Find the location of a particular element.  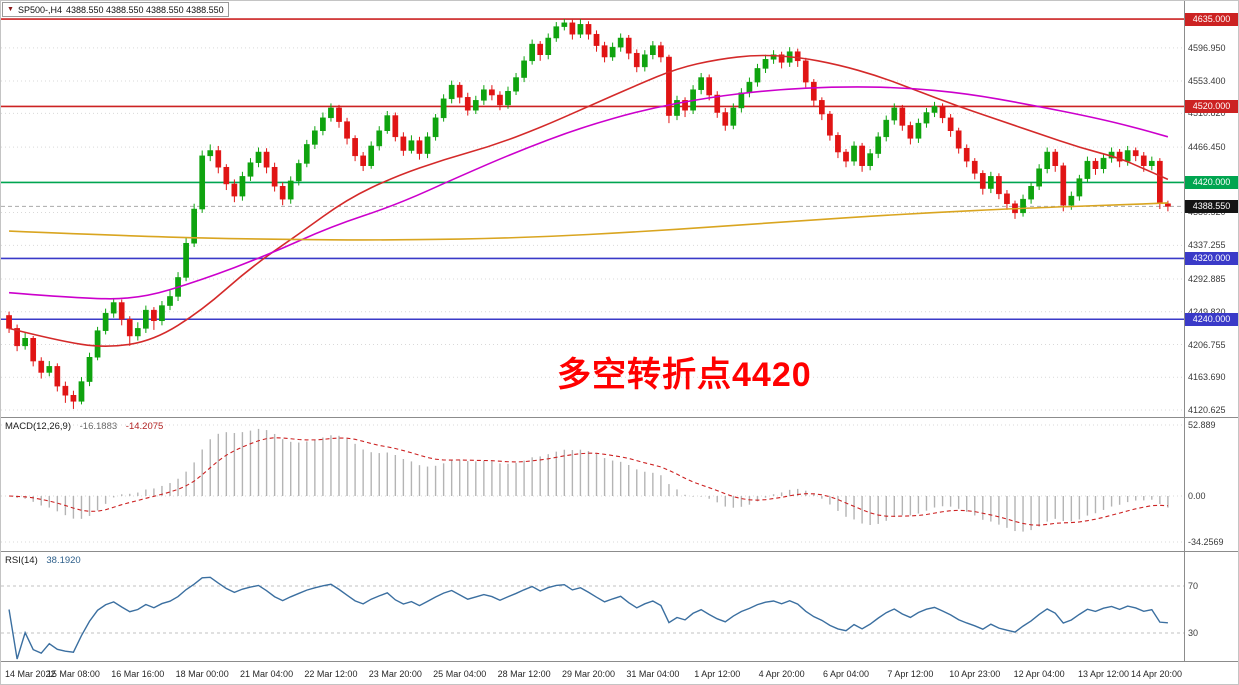

macd-signal-value: -14.2075 is located at coordinates (144, 426).